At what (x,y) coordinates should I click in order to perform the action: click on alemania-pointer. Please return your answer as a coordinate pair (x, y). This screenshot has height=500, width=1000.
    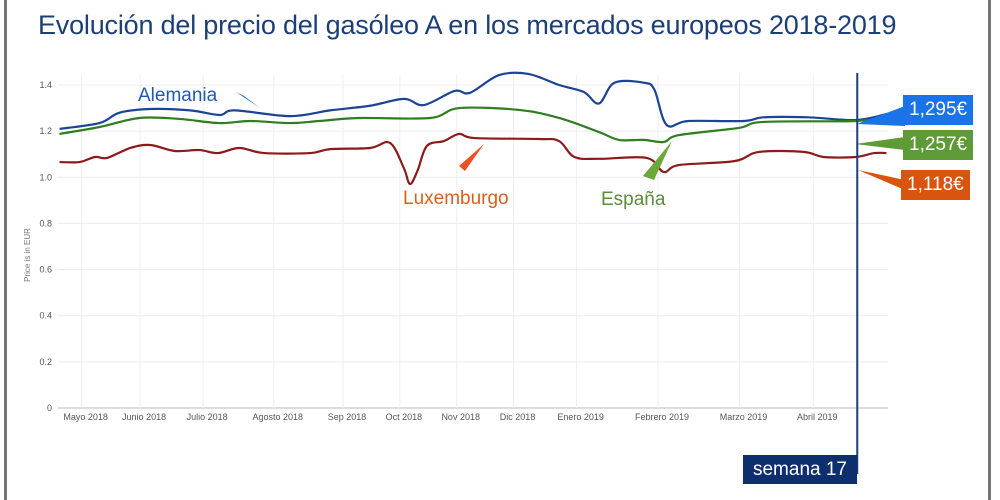
    Looking at the image, I should click on (248, 100).